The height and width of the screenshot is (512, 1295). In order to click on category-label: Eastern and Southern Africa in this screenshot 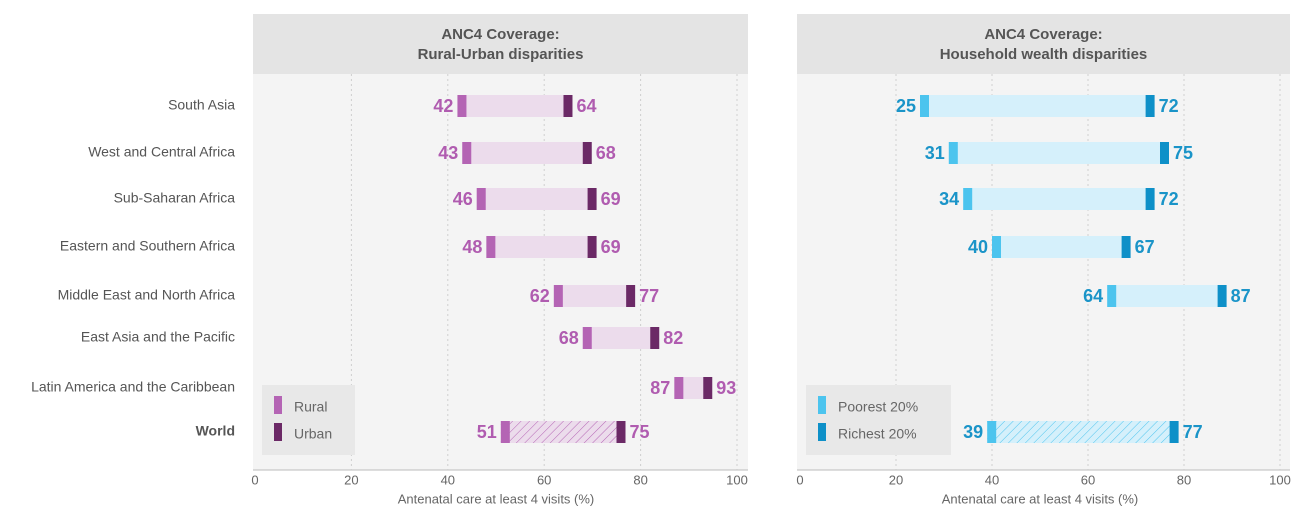, I will do `click(147, 246)`.